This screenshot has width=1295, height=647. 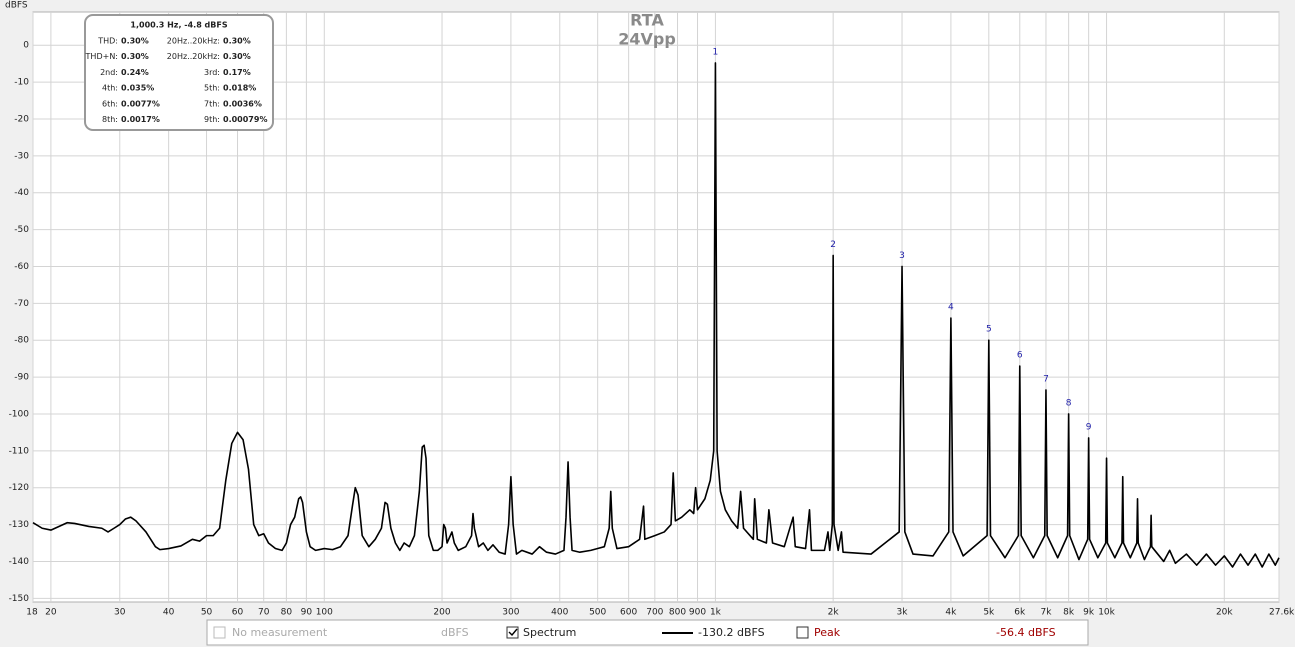 I want to click on y-tick-label: -130, so click(x=19, y=525).